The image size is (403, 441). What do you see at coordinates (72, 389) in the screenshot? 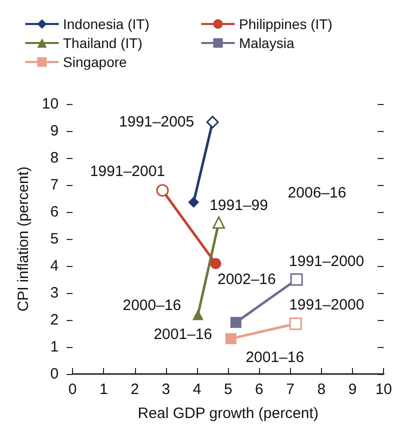
I see `x-tick-label: 0` at bounding box center [72, 389].